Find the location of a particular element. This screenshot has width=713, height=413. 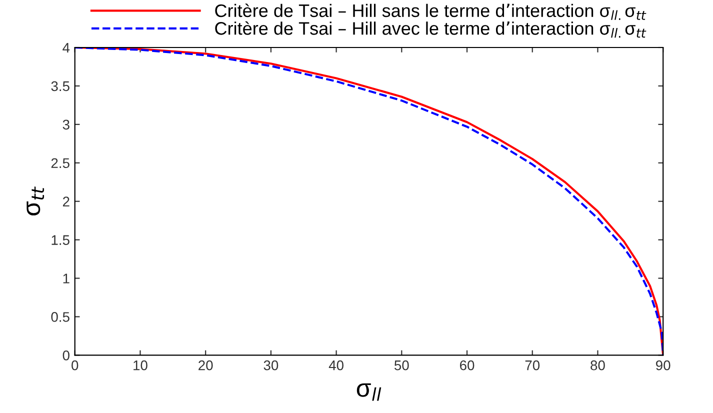

x-tick-label: 90 is located at coordinates (663, 365).